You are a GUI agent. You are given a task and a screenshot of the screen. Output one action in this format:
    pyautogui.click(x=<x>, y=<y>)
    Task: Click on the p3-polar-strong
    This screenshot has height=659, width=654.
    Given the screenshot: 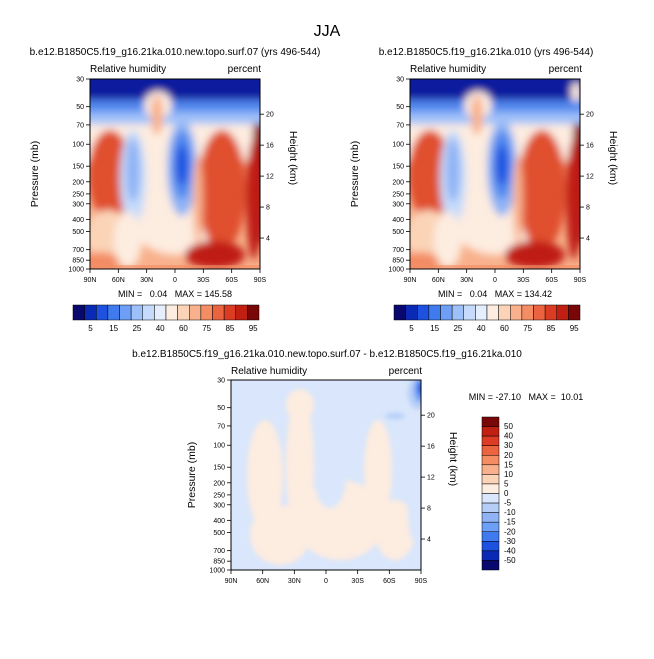 What is the action you would take?
    pyautogui.click(x=419, y=388)
    